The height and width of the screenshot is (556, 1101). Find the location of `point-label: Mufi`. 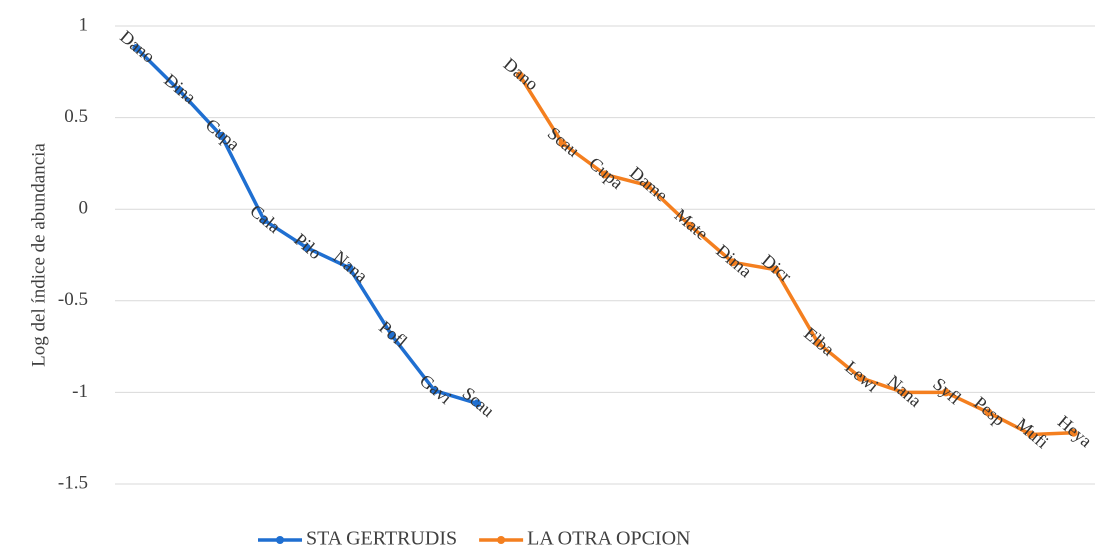

point-label: Mufi is located at coordinates (1032, 433).